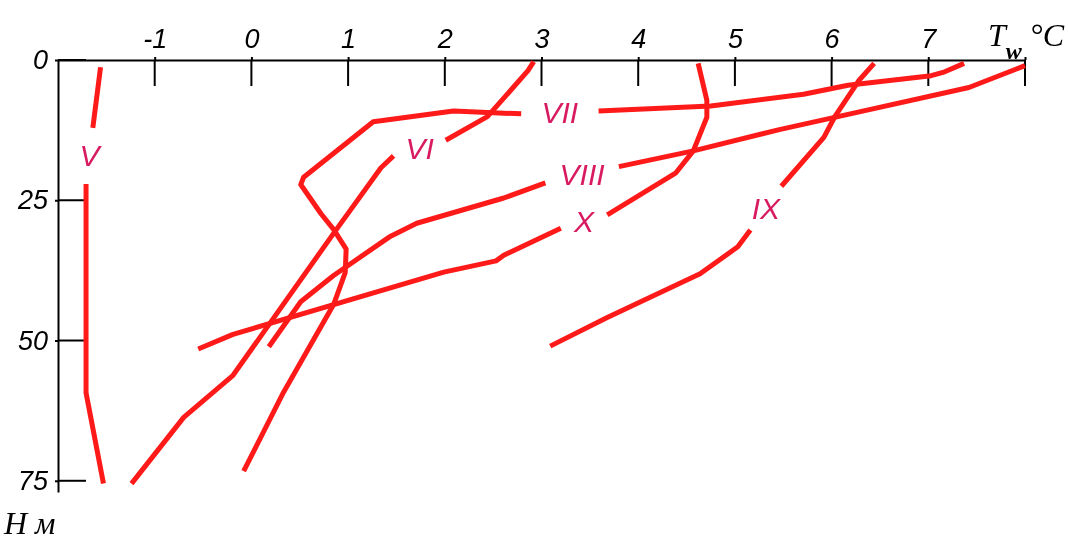 Image resolution: width=1068 pixels, height=542 pixels. I want to click on y-tick-label: 50, so click(32, 340).